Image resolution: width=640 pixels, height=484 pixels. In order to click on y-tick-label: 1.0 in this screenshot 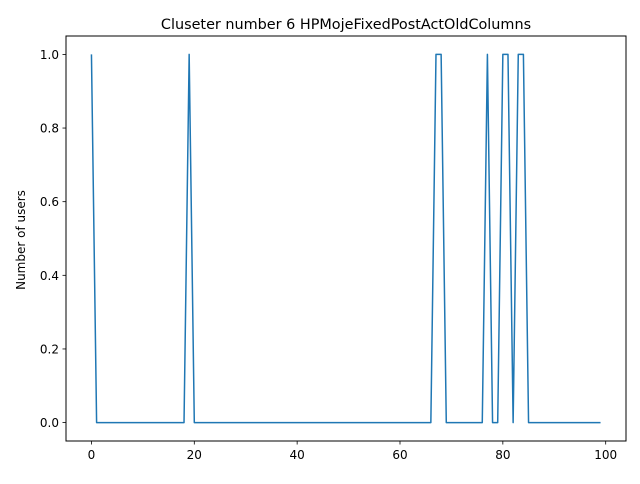, I will do `click(49, 55)`.